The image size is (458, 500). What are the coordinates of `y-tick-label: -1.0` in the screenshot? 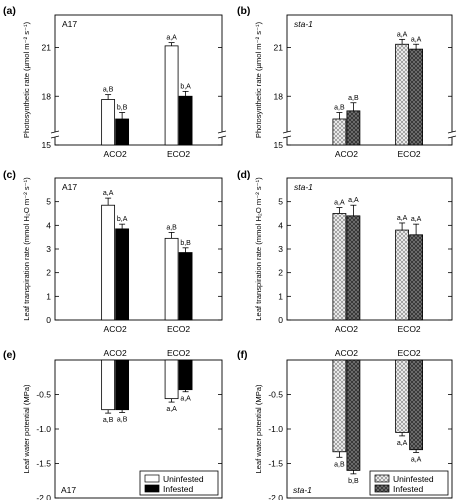 It's located at (275, 429).